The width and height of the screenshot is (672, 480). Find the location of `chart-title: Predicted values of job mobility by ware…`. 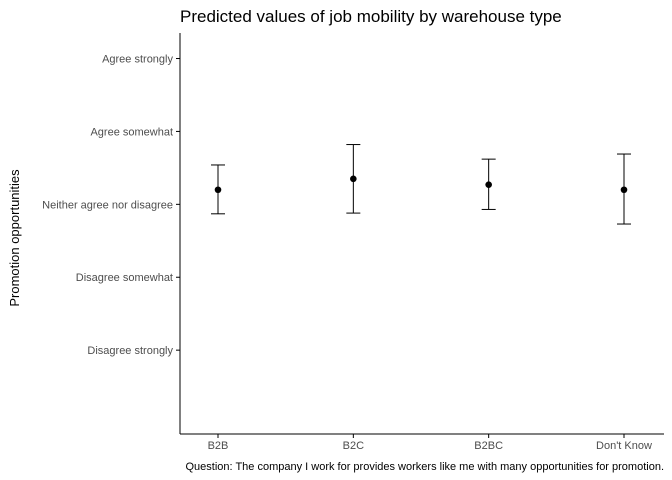

chart-title: Predicted values of job mobility by ware… is located at coordinates (371, 16).